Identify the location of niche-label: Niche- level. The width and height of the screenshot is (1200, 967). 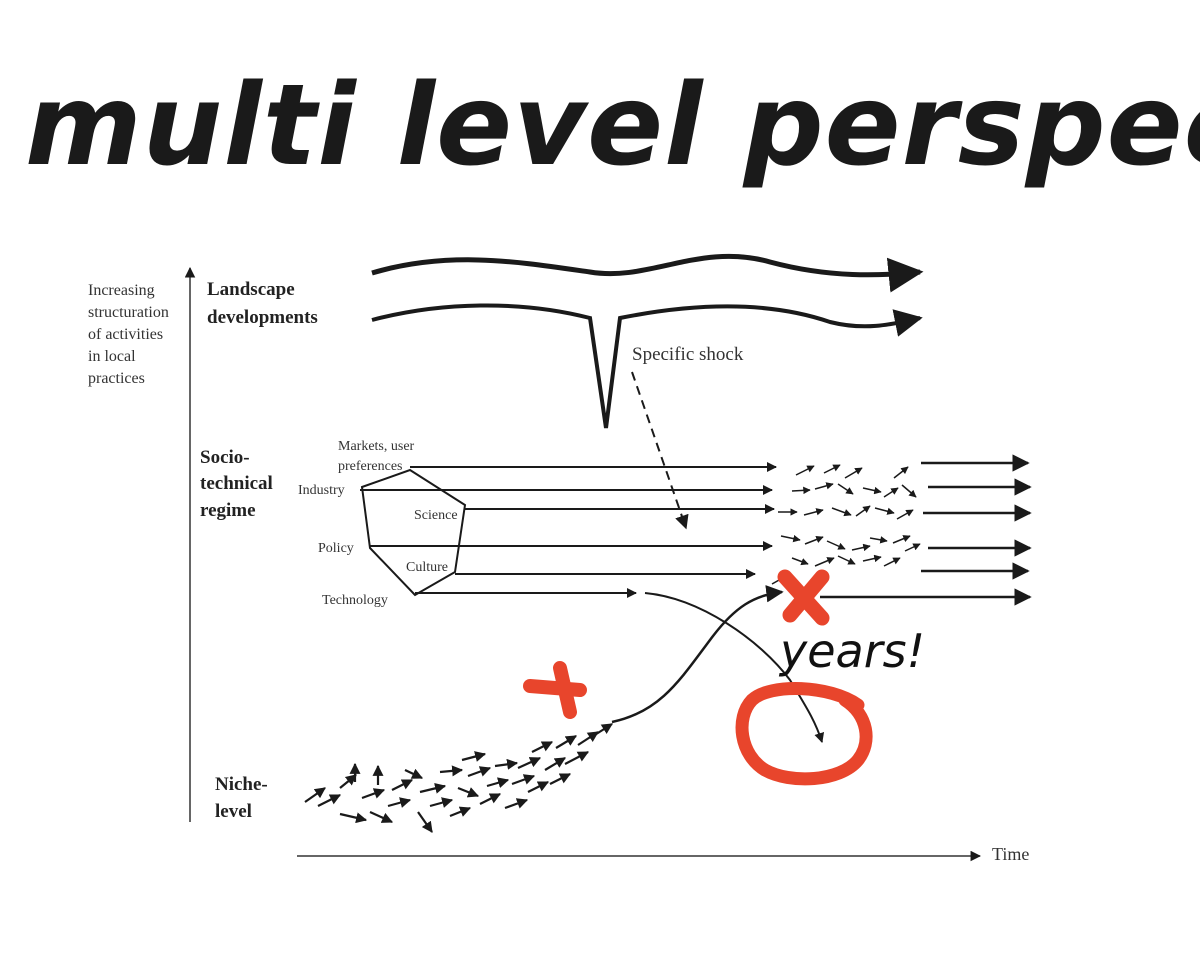
(244, 798).